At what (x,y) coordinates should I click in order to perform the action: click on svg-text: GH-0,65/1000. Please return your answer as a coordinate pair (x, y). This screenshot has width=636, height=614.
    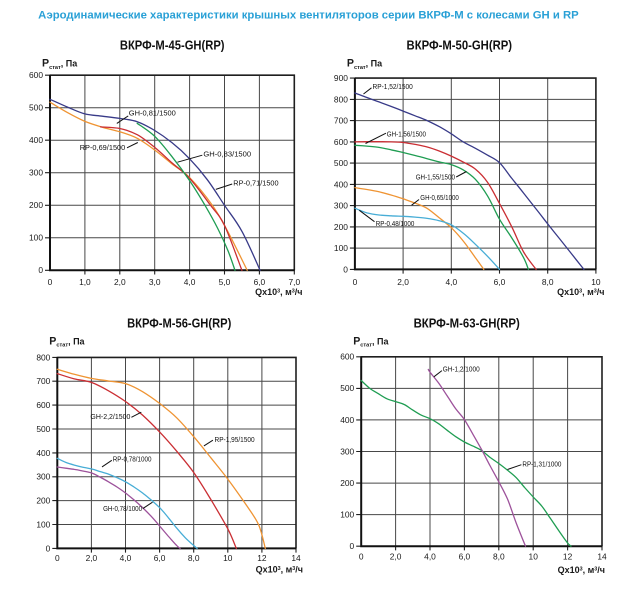
    Looking at the image, I should click on (439, 198).